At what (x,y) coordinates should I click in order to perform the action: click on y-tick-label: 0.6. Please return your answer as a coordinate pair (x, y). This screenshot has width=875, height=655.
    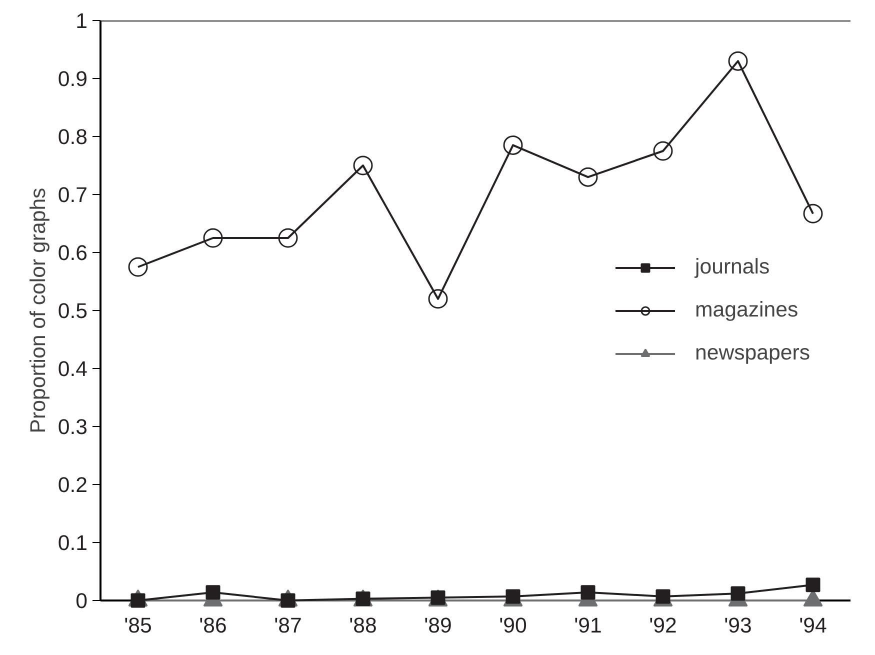
    Looking at the image, I should click on (73, 253).